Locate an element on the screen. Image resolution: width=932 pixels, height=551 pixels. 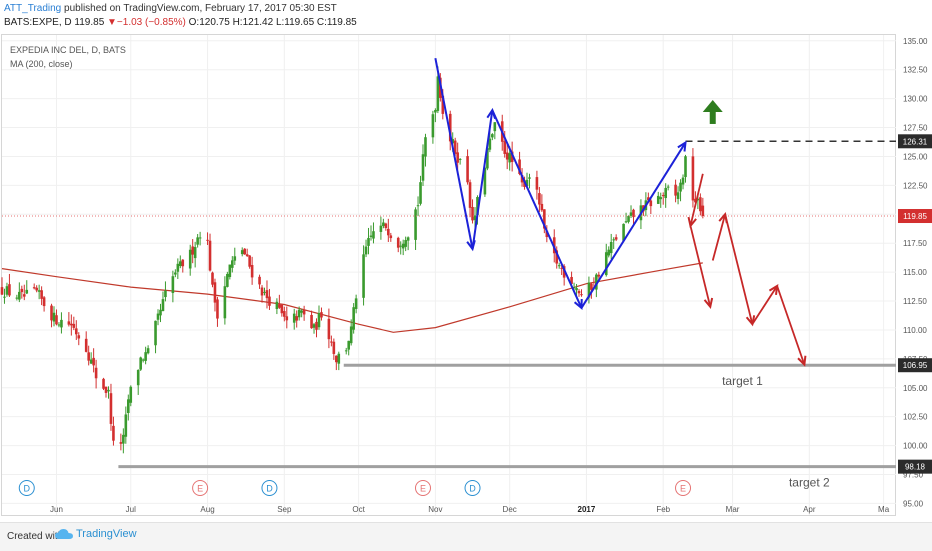
y-tick-label: 97.50 is located at coordinates (913, 475).